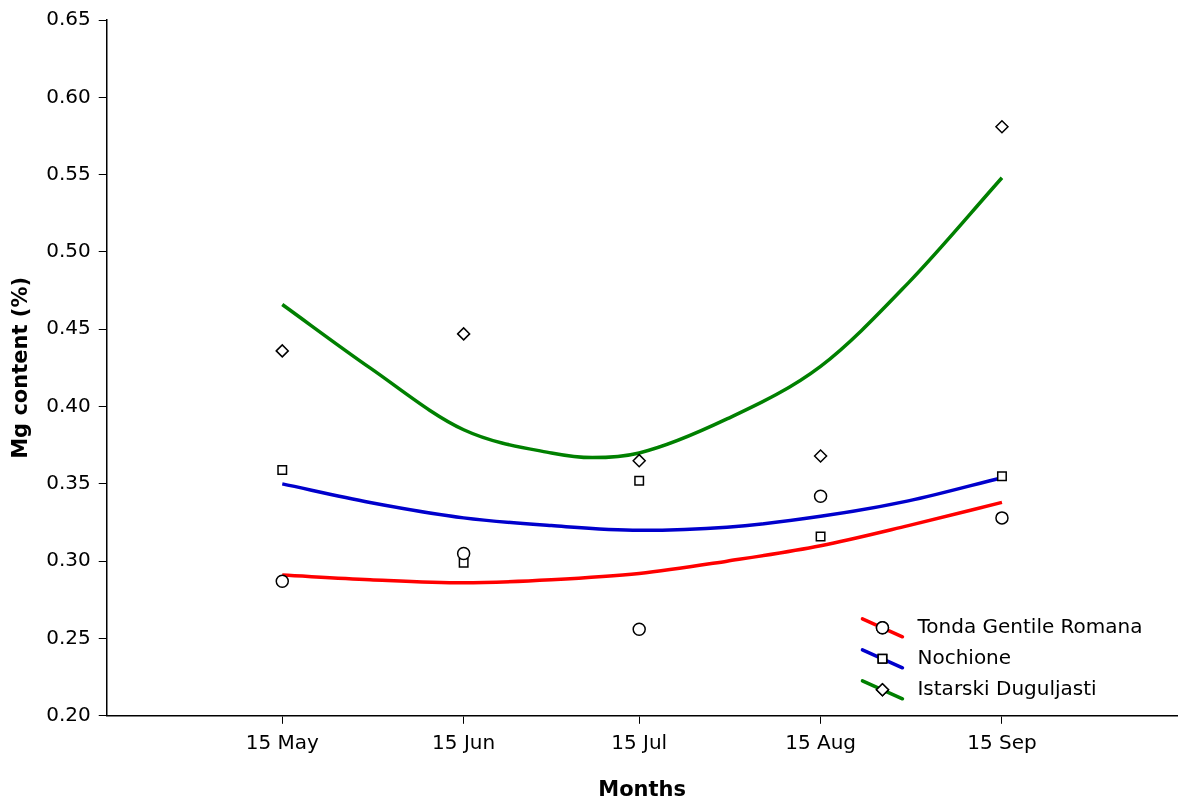  Describe the element at coordinates (282, 742) in the screenshot. I see `x-tick-label: 15 May` at that location.